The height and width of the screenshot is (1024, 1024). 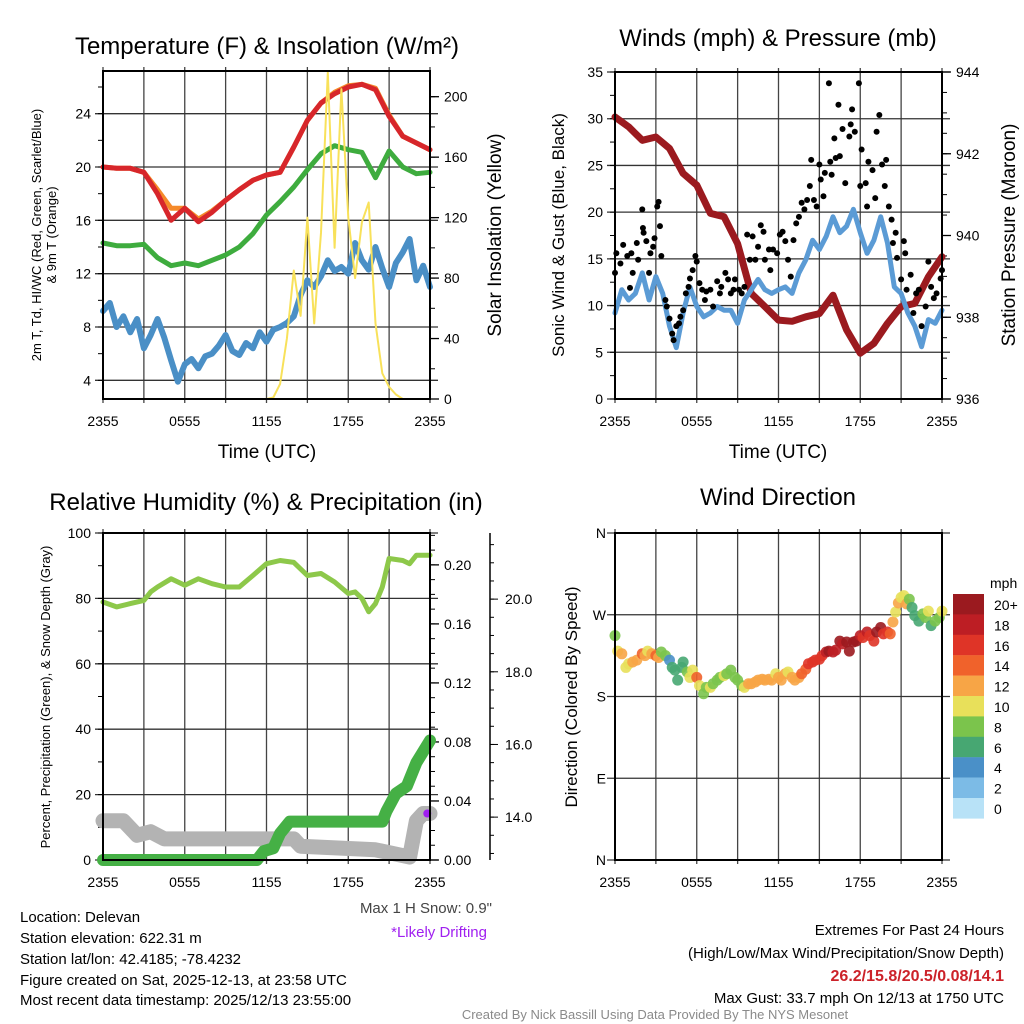 I want to click on y-tick-label: 12, so click(x=83, y=274).